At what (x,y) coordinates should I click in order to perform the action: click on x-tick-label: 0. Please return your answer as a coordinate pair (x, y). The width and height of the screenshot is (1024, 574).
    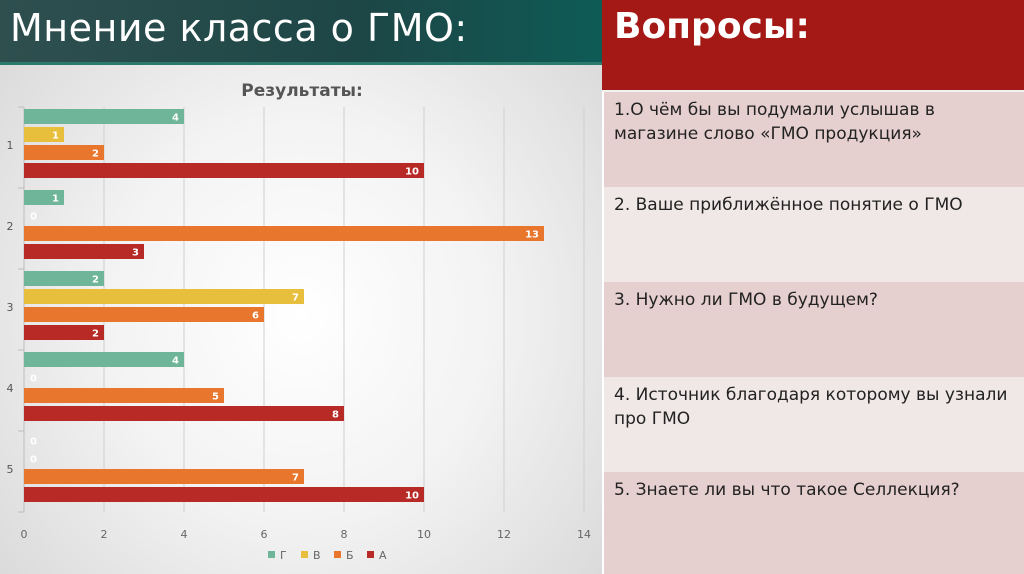
    Looking at the image, I should click on (24, 534).